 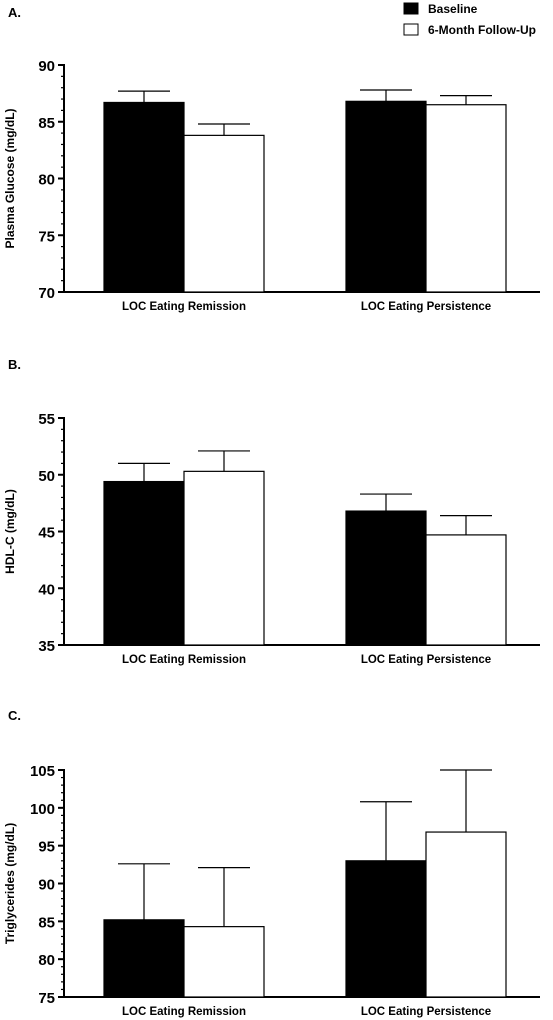 I want to click on panel-label: C., so click(x=14, y=715).